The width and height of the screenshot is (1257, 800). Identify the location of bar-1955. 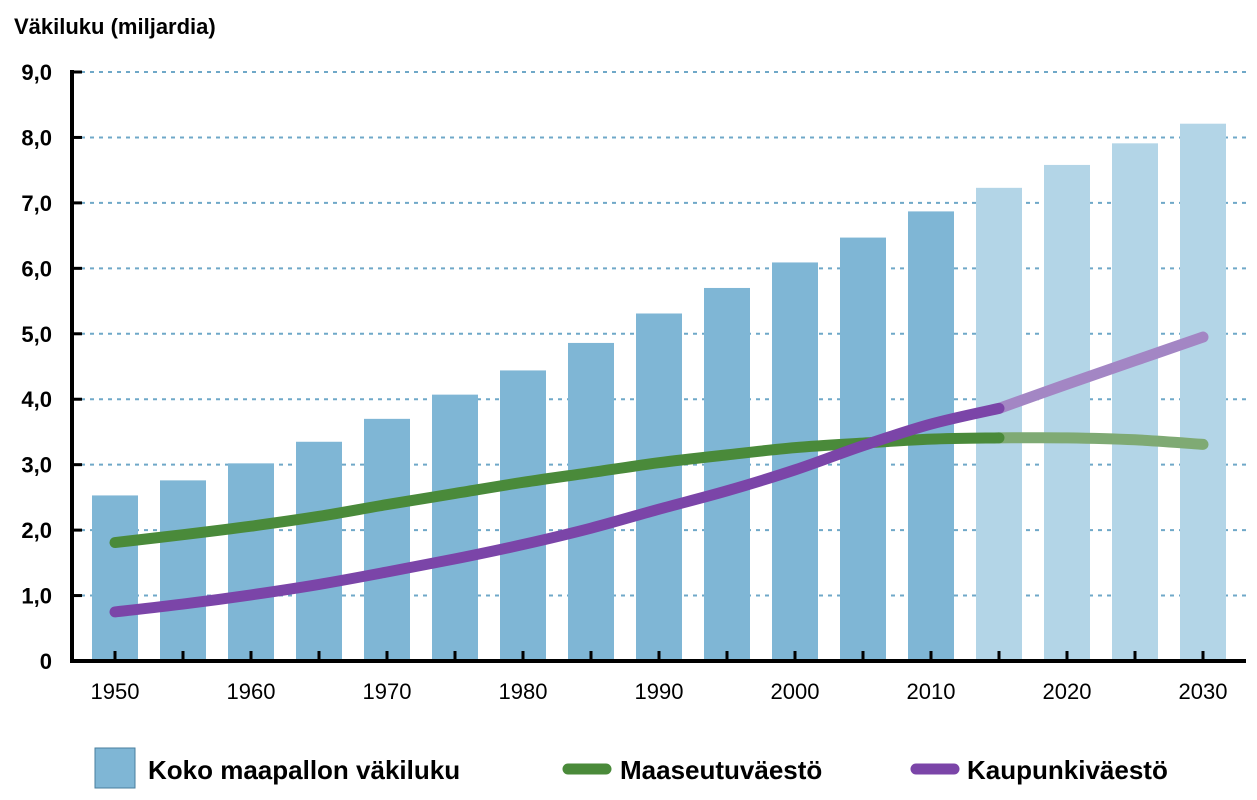
(183, 570).